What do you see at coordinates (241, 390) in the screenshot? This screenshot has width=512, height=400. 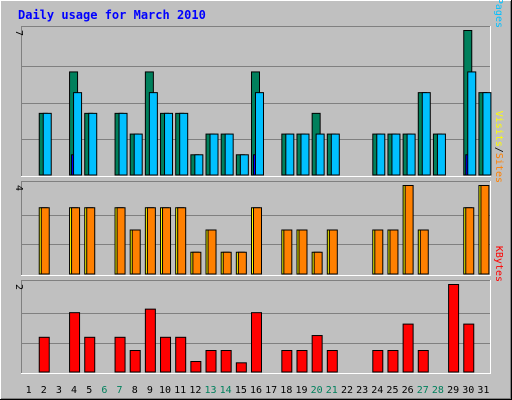 I see `x-tick-day-15: 15` at bounding box center [241, 390].